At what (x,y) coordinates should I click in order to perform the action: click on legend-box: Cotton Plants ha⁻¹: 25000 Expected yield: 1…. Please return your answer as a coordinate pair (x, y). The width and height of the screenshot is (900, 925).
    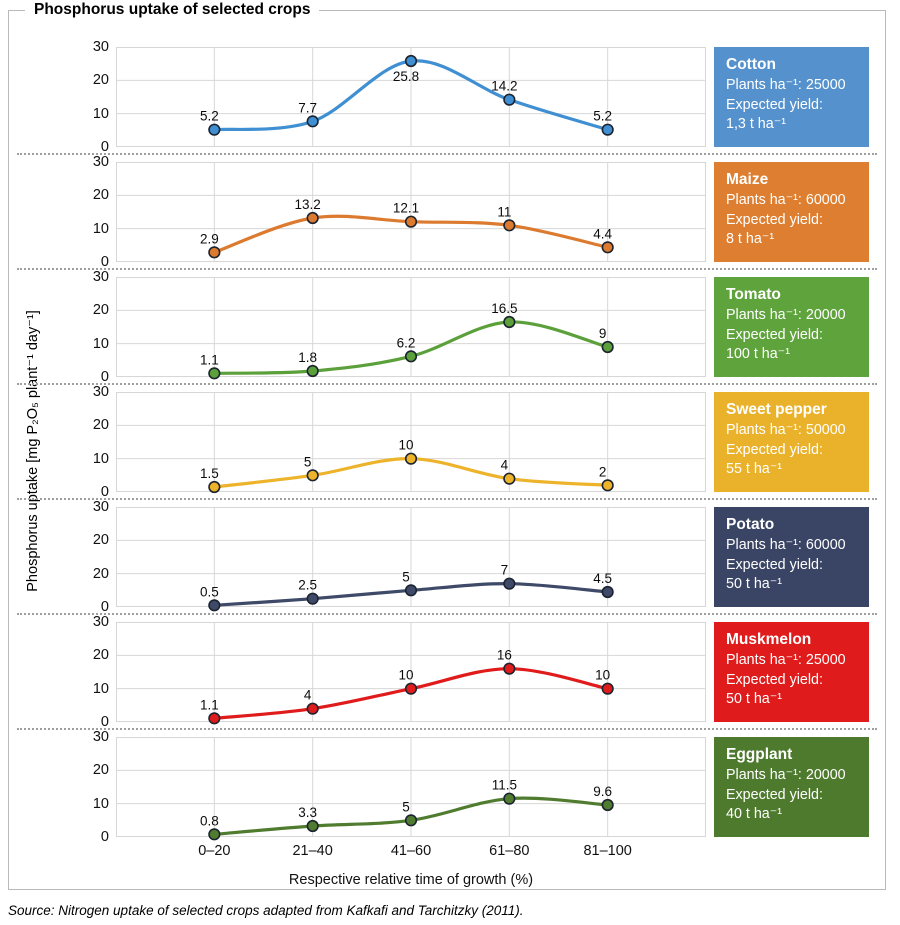
    Looking at the image, I should click on (791, 97).